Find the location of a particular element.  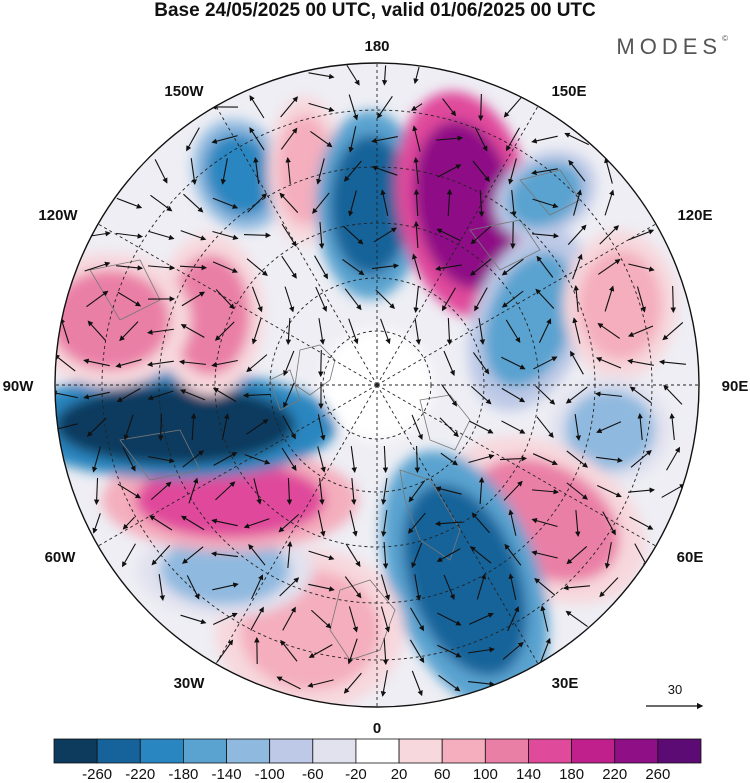

lon-label-90e: 90E is located at coordinates (735, 386).